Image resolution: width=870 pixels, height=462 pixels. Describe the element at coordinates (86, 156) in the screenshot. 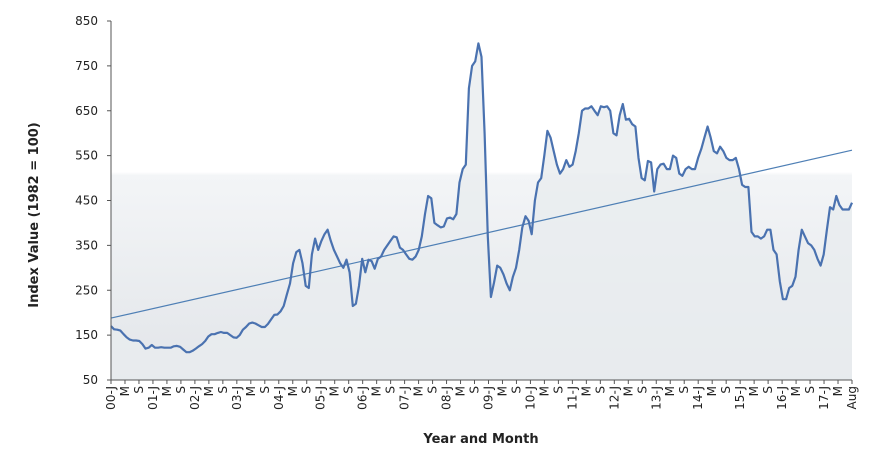

I see `y-tick-label: 550` at that location.